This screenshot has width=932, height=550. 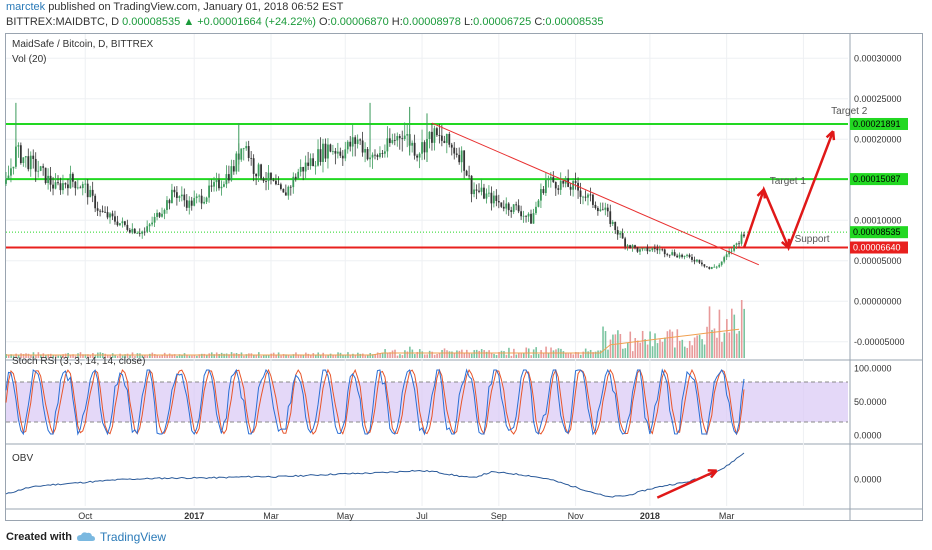 I want to click on y-tick-label: 0.00025000, so click(x=878, y=99).